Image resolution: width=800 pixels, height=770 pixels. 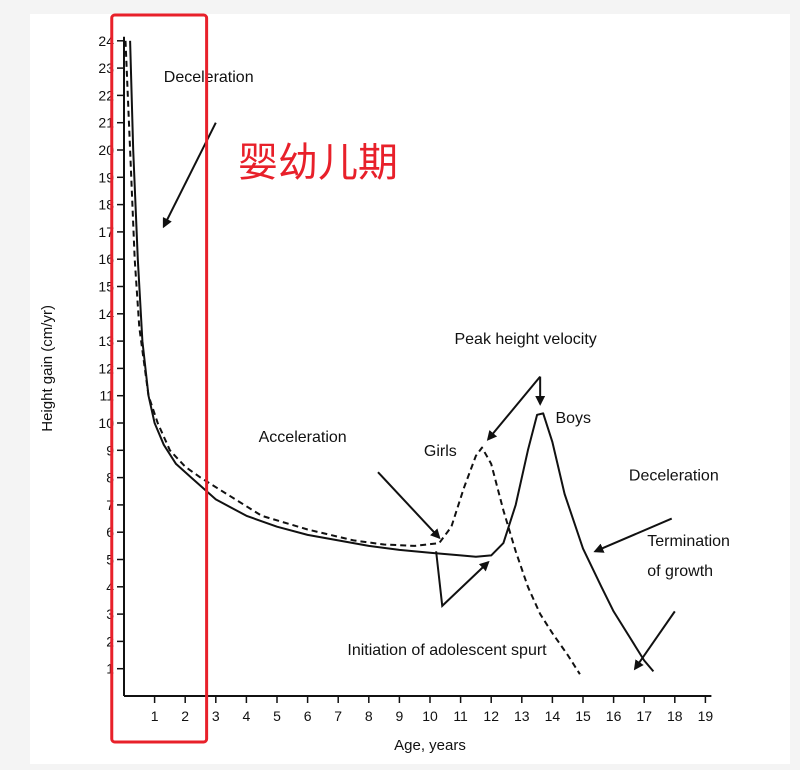 I want to click on annotation-label: of growth, so click(x=680, y=571).